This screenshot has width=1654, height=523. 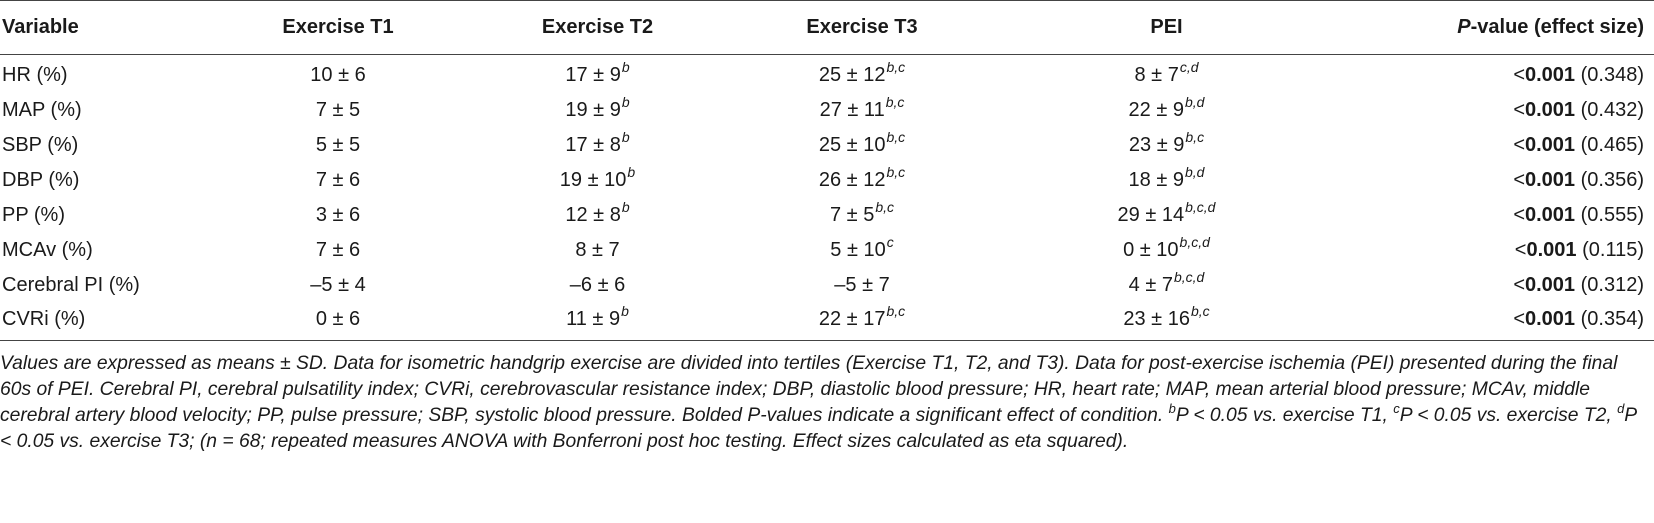 I want to click on cell-exercise-t1-value: 7 ± 5, so click(x=338, y=109).